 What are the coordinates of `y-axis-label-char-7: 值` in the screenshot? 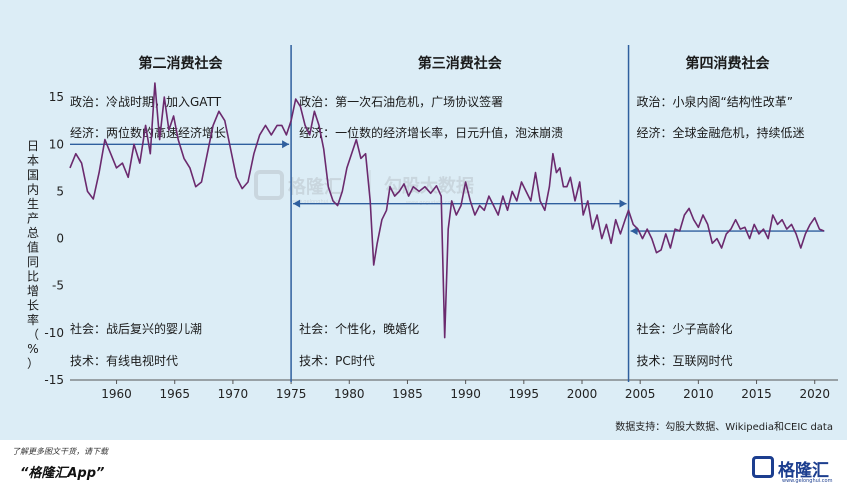 It's located at (33, 247).